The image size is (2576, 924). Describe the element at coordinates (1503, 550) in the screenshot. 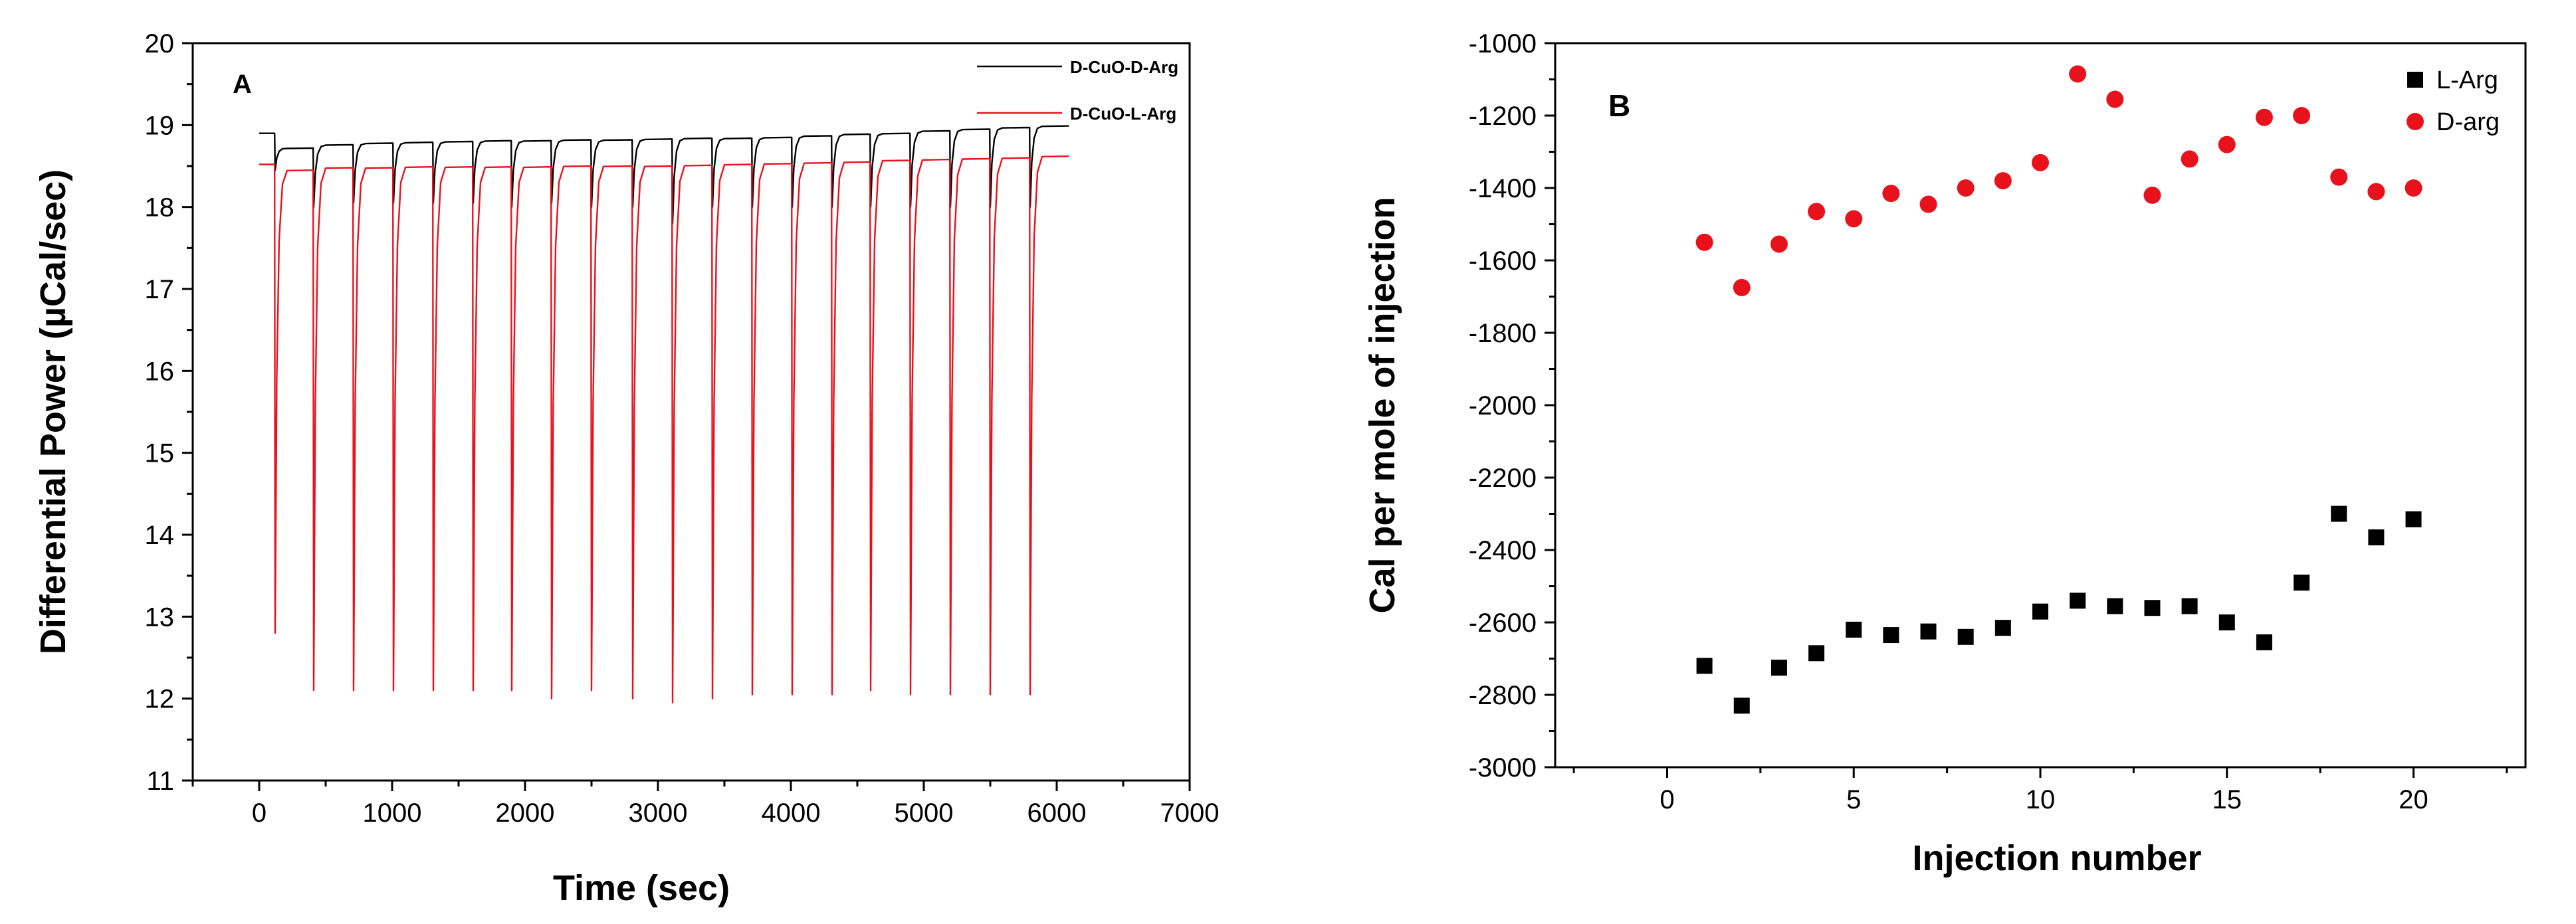

I see `panel-b-y-tick-label: -2400` at that location.